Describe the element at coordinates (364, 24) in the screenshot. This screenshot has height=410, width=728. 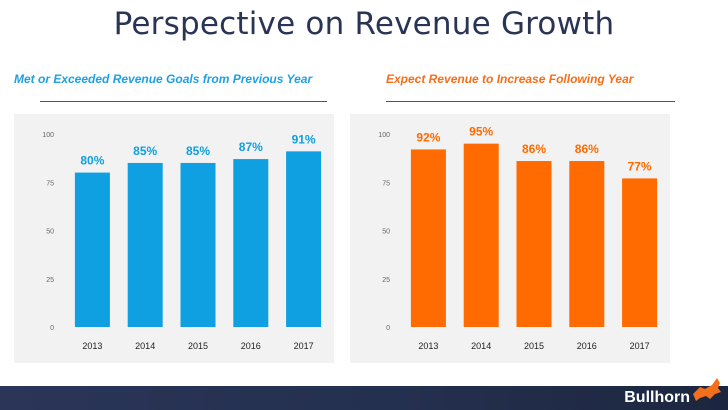
I see `slide-title: Perspective on Revenue Growth` at that location.